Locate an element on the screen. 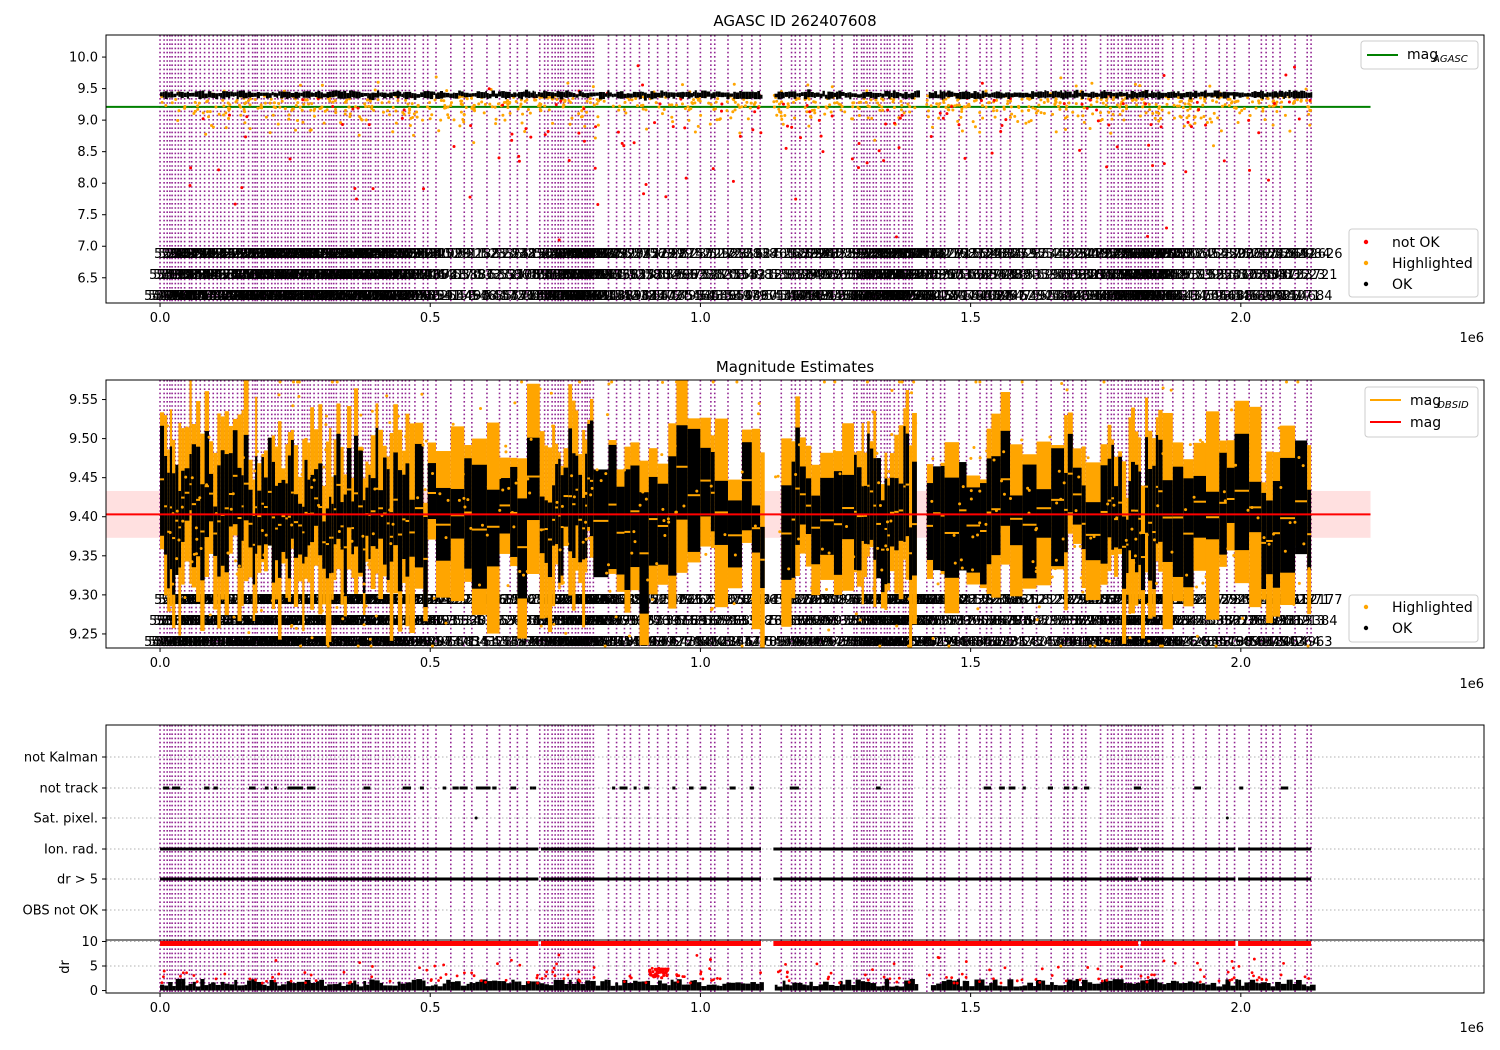  panel-agasc-obs-label: 54650 is located at coordinates (732, 296).